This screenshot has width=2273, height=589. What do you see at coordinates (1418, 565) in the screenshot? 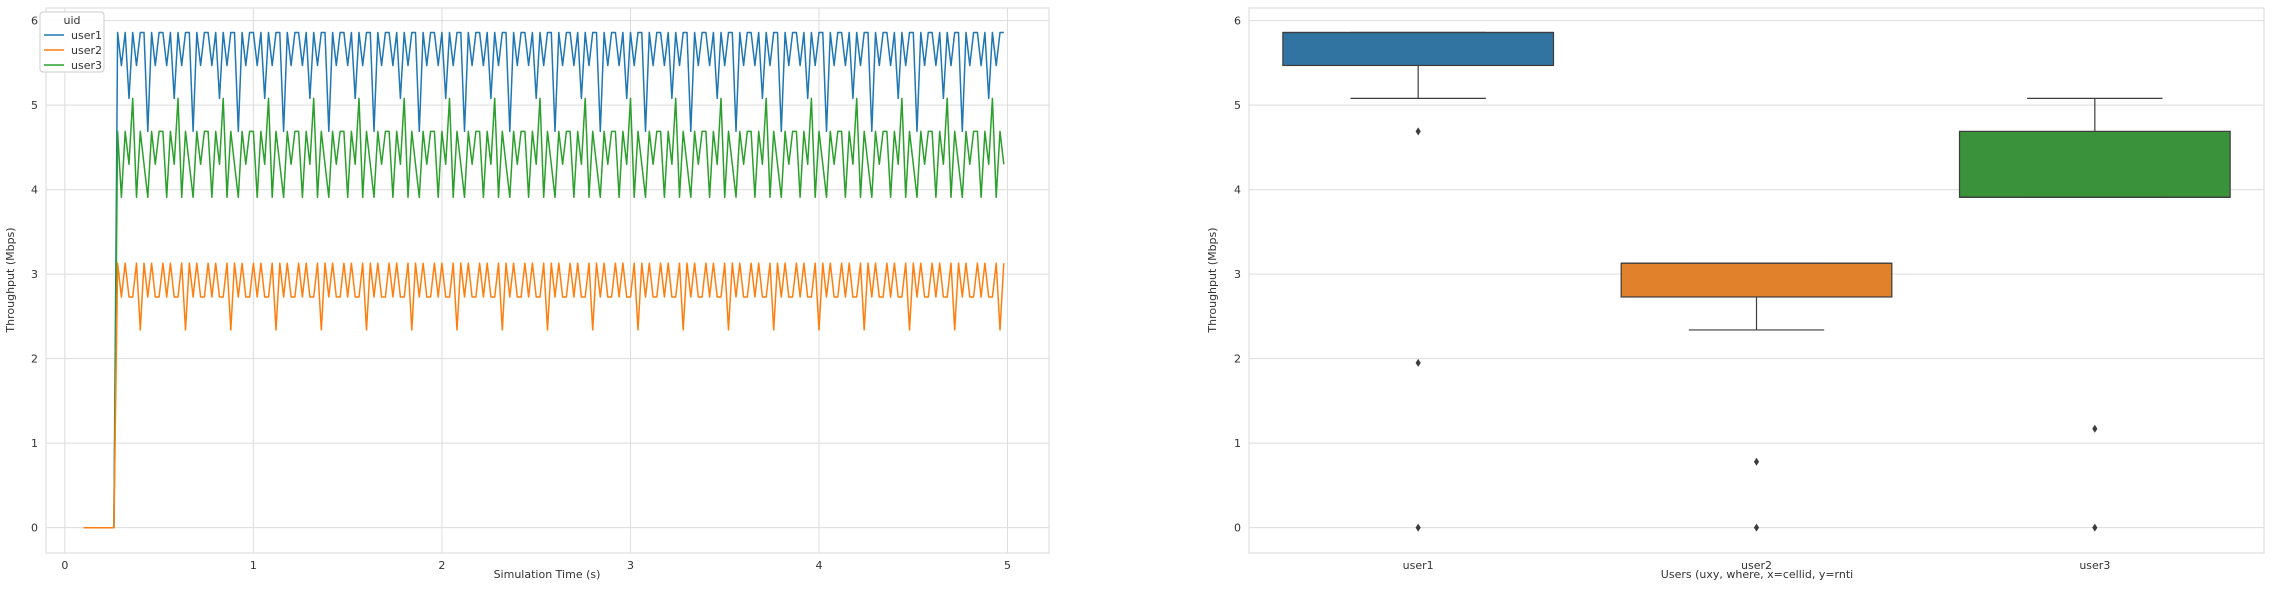
I see `box-plot-x-tick-label: user1` at bounding box center [1418, 565].